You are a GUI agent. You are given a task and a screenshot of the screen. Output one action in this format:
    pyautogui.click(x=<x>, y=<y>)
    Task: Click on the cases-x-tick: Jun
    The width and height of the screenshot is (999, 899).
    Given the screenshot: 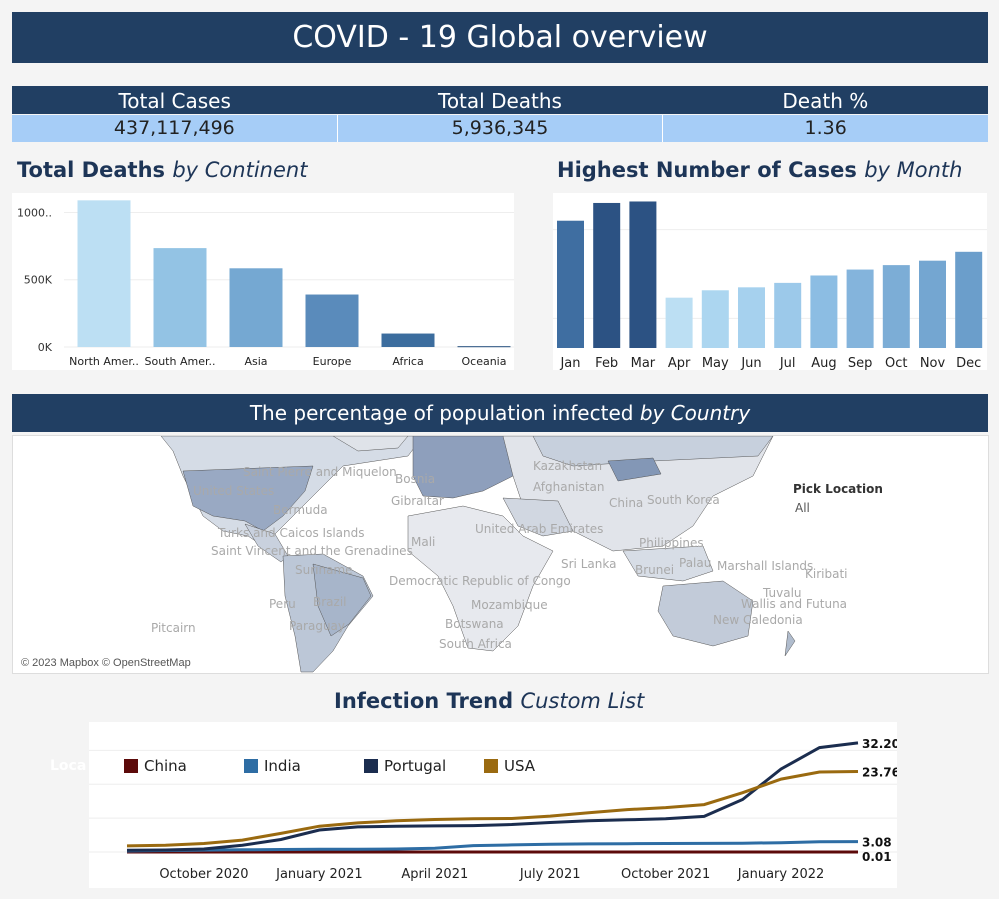 What is the action you would take?
    pyautogui.click(x=750, y=363)
    